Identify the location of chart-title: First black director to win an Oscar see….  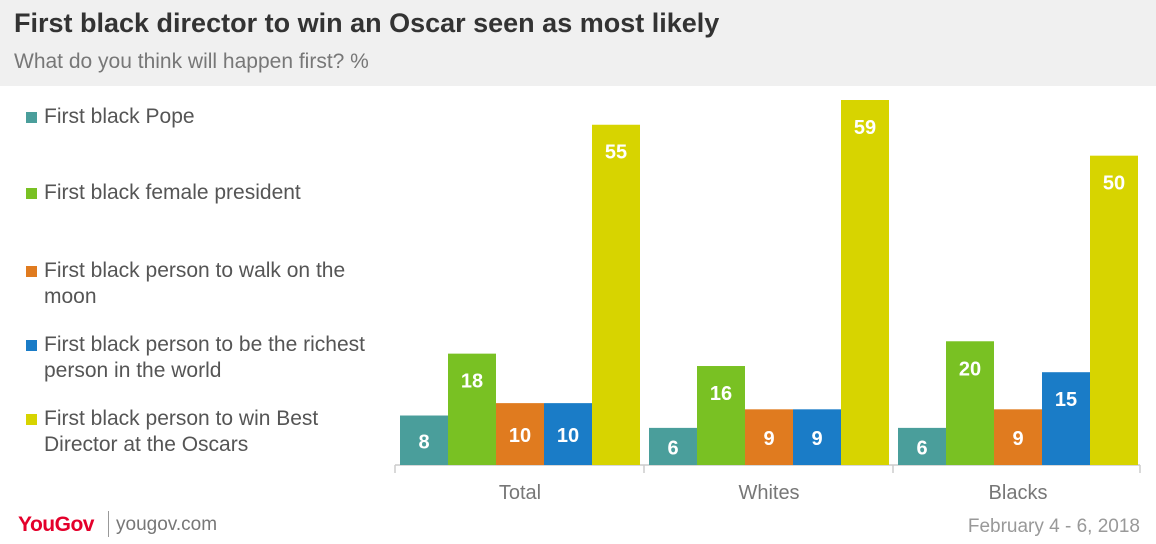
(367, 23).